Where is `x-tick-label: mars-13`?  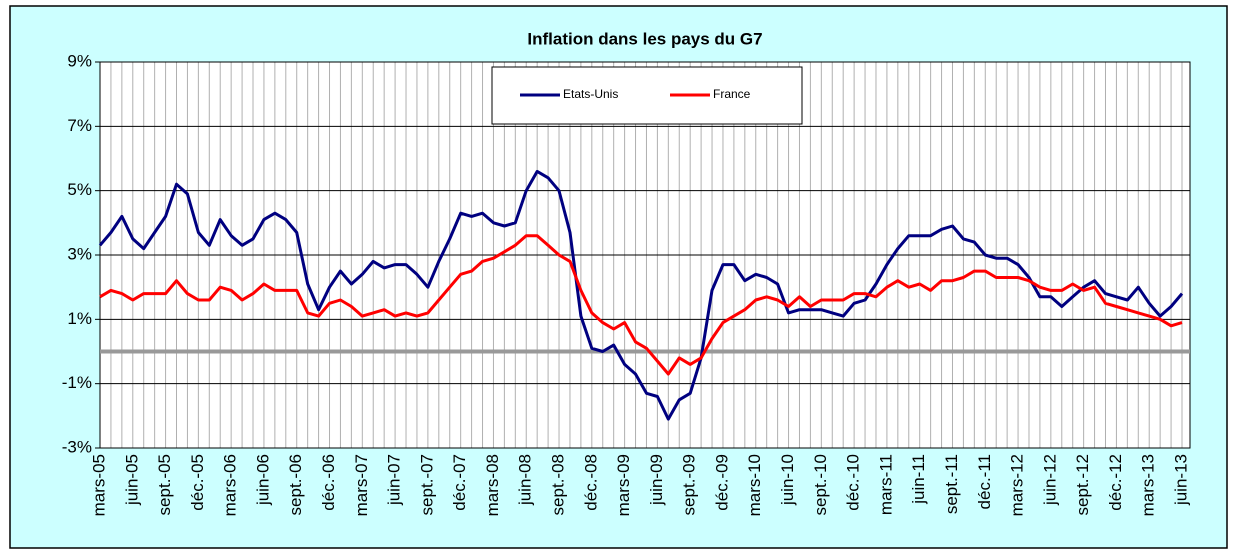 x-tick-label: mars-13 is located at coordinates (1148, 485).